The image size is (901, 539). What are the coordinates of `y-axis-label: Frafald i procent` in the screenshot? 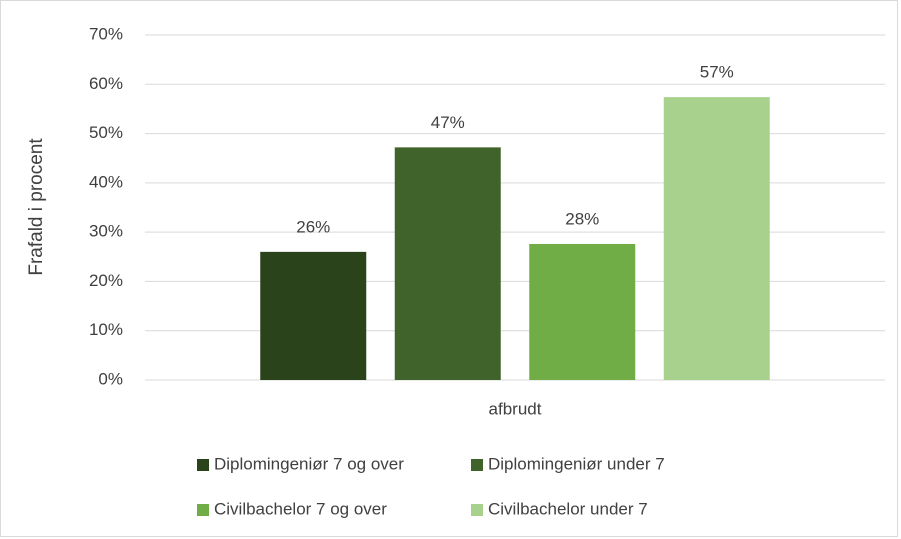 It's located at (36, 207).